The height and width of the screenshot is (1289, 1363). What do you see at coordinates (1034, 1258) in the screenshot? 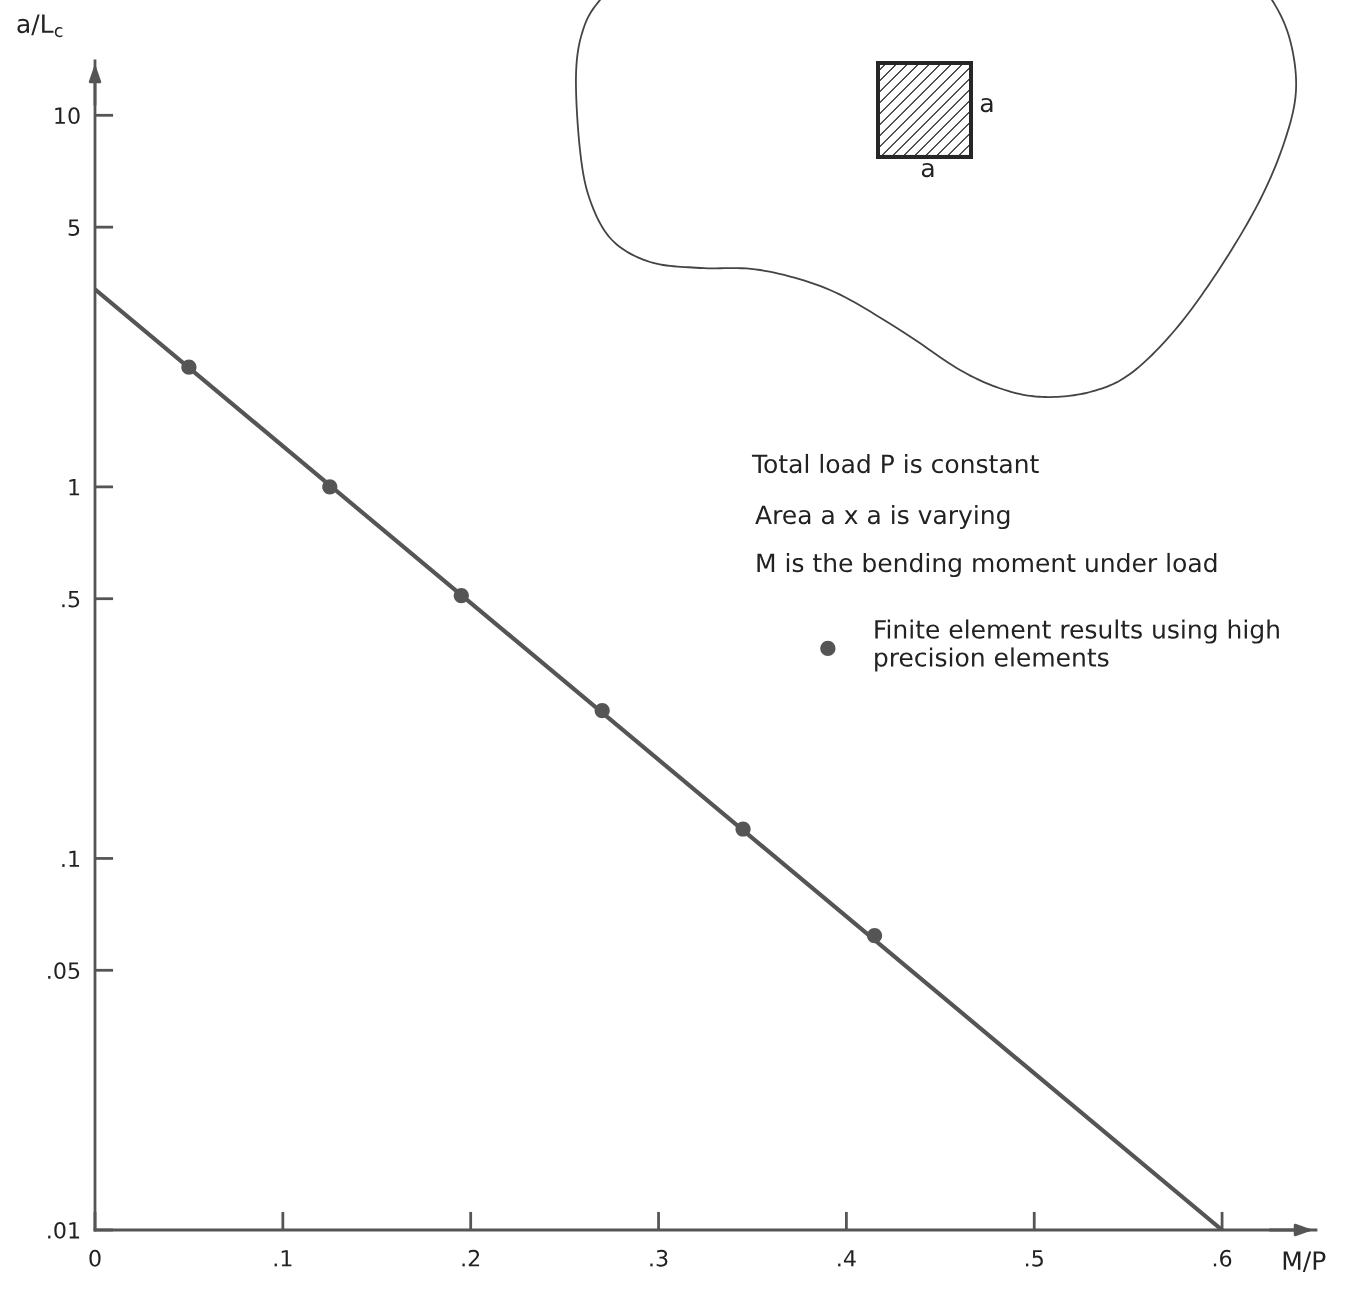
I see `x-tick-label: .5` at bounding box center [1034, 1258].